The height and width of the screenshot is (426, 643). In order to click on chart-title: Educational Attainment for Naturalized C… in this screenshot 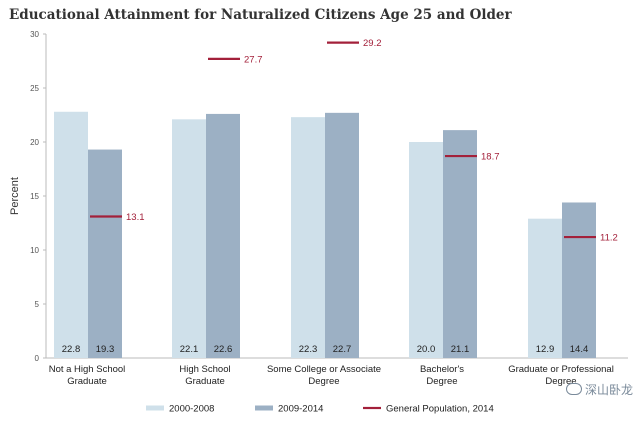, I will do `click(260, 15)`.